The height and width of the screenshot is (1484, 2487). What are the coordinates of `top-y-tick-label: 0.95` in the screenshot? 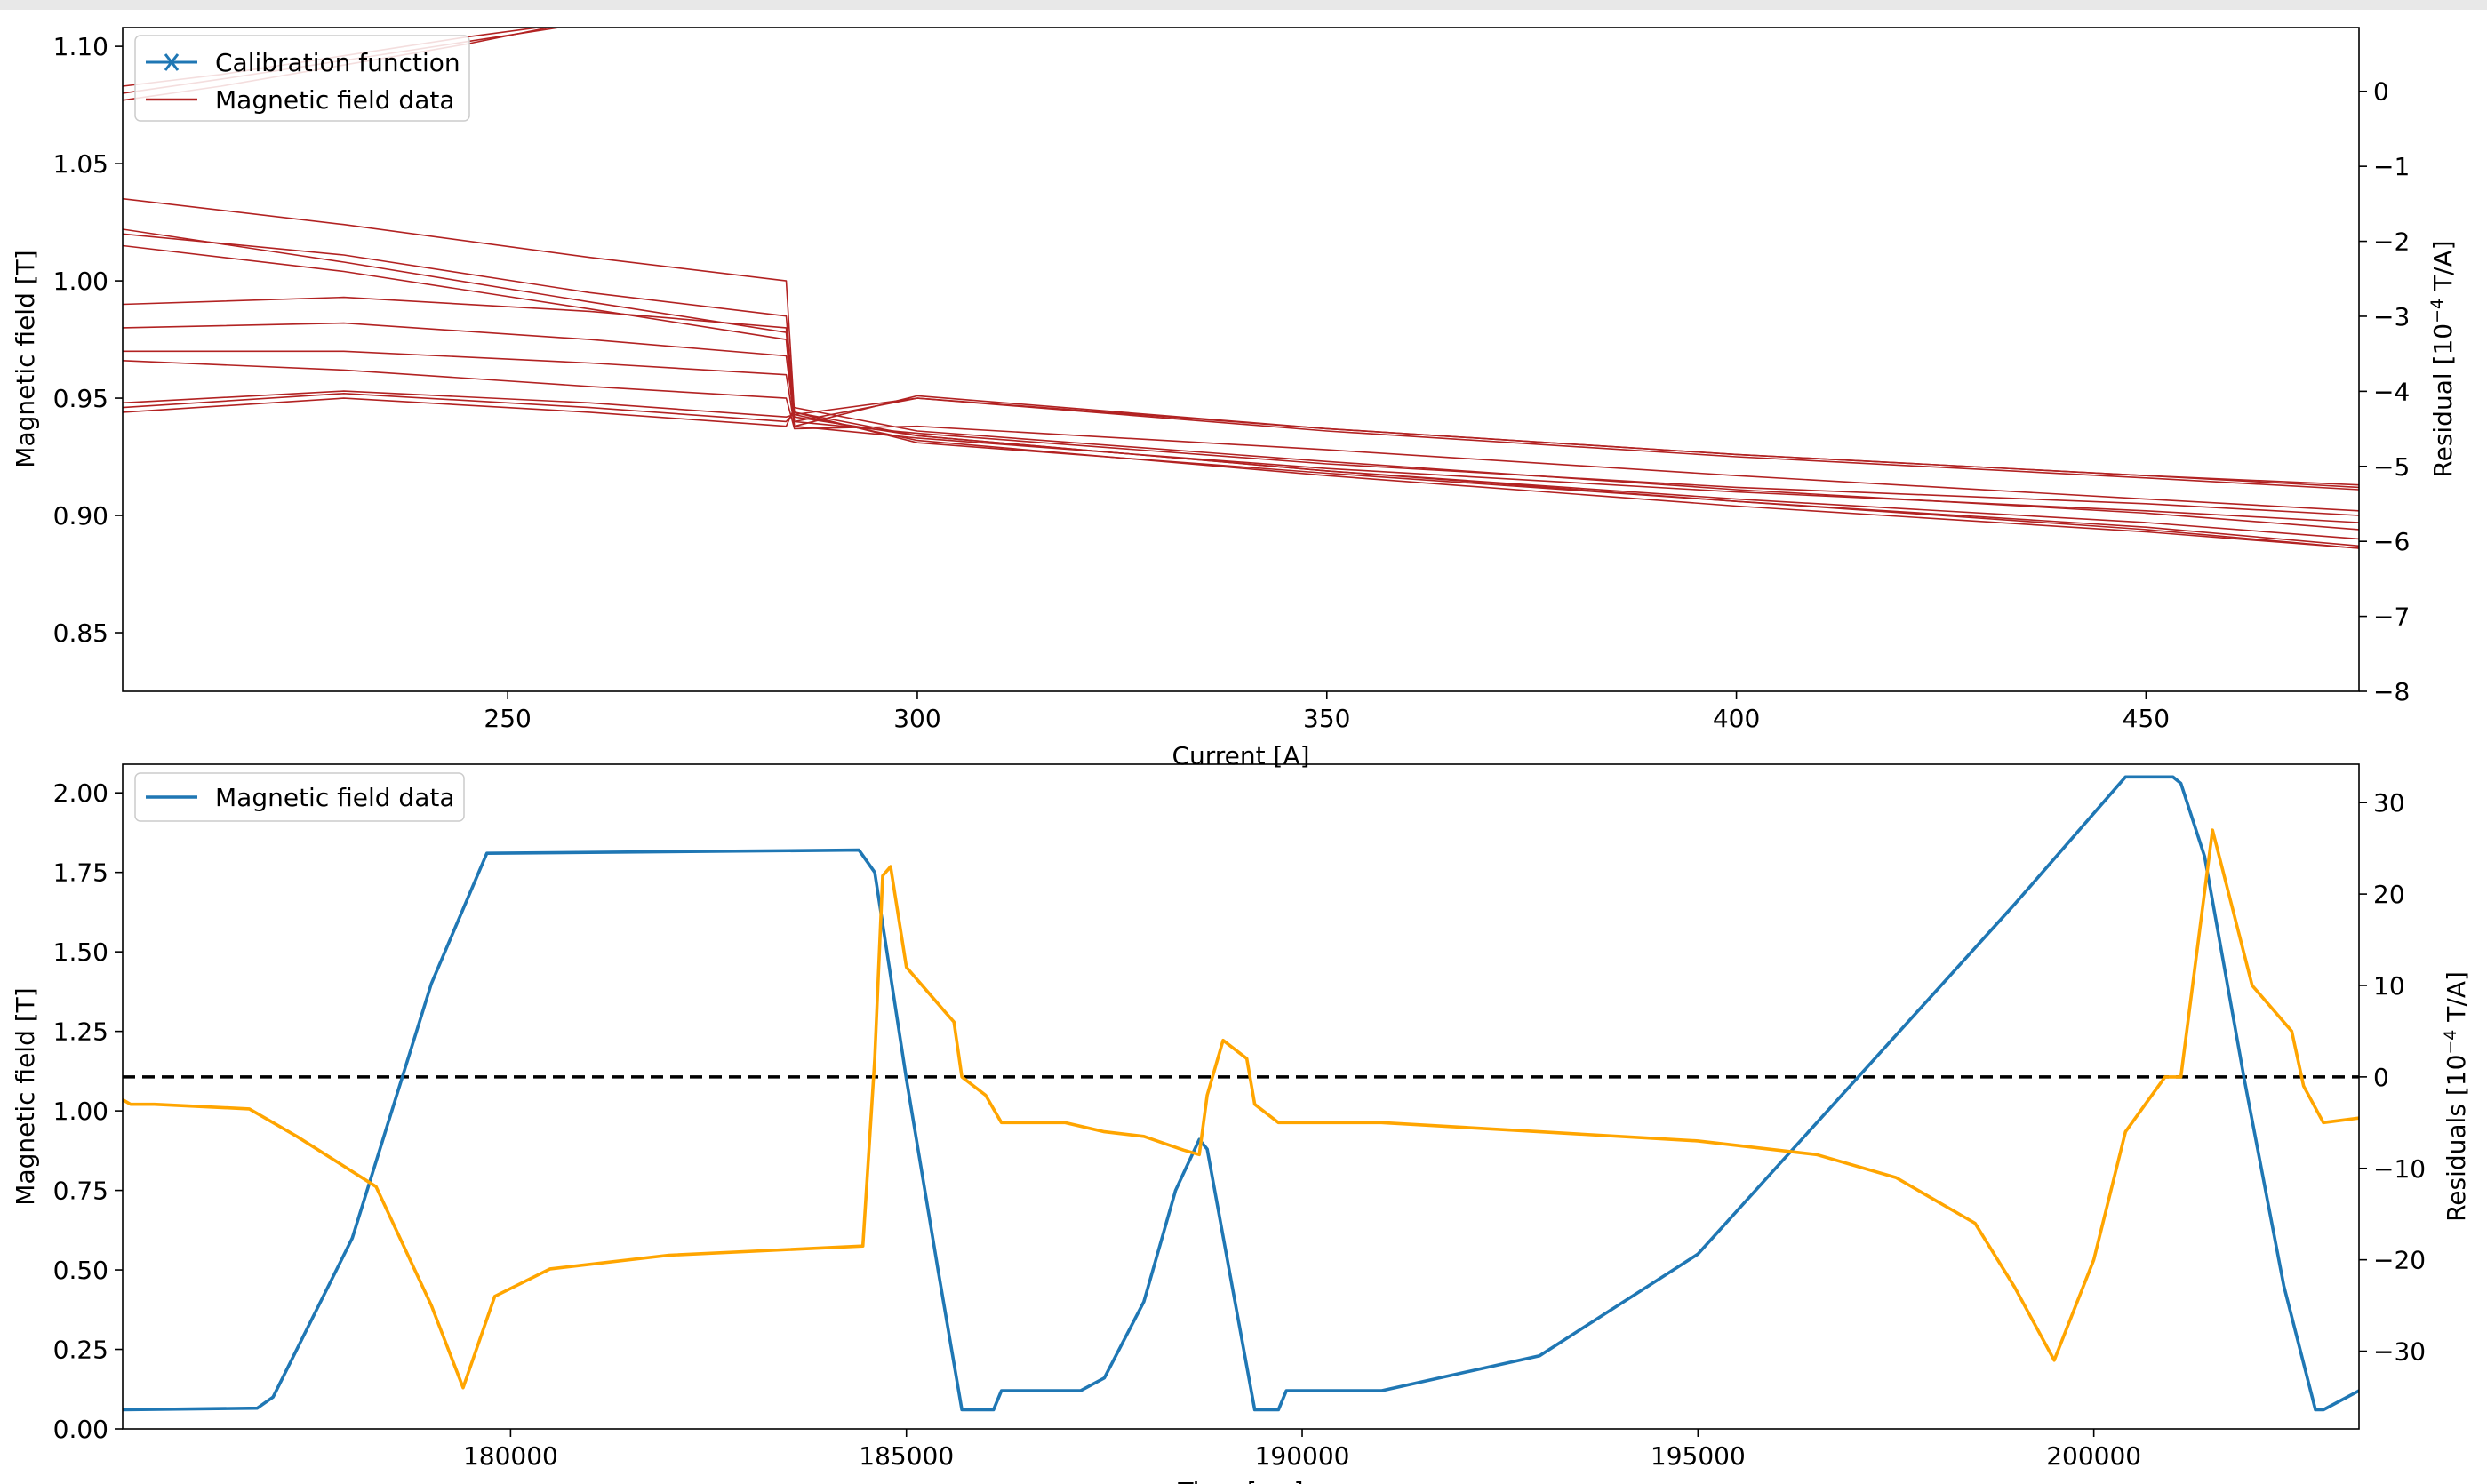 It's located at (80, 399).